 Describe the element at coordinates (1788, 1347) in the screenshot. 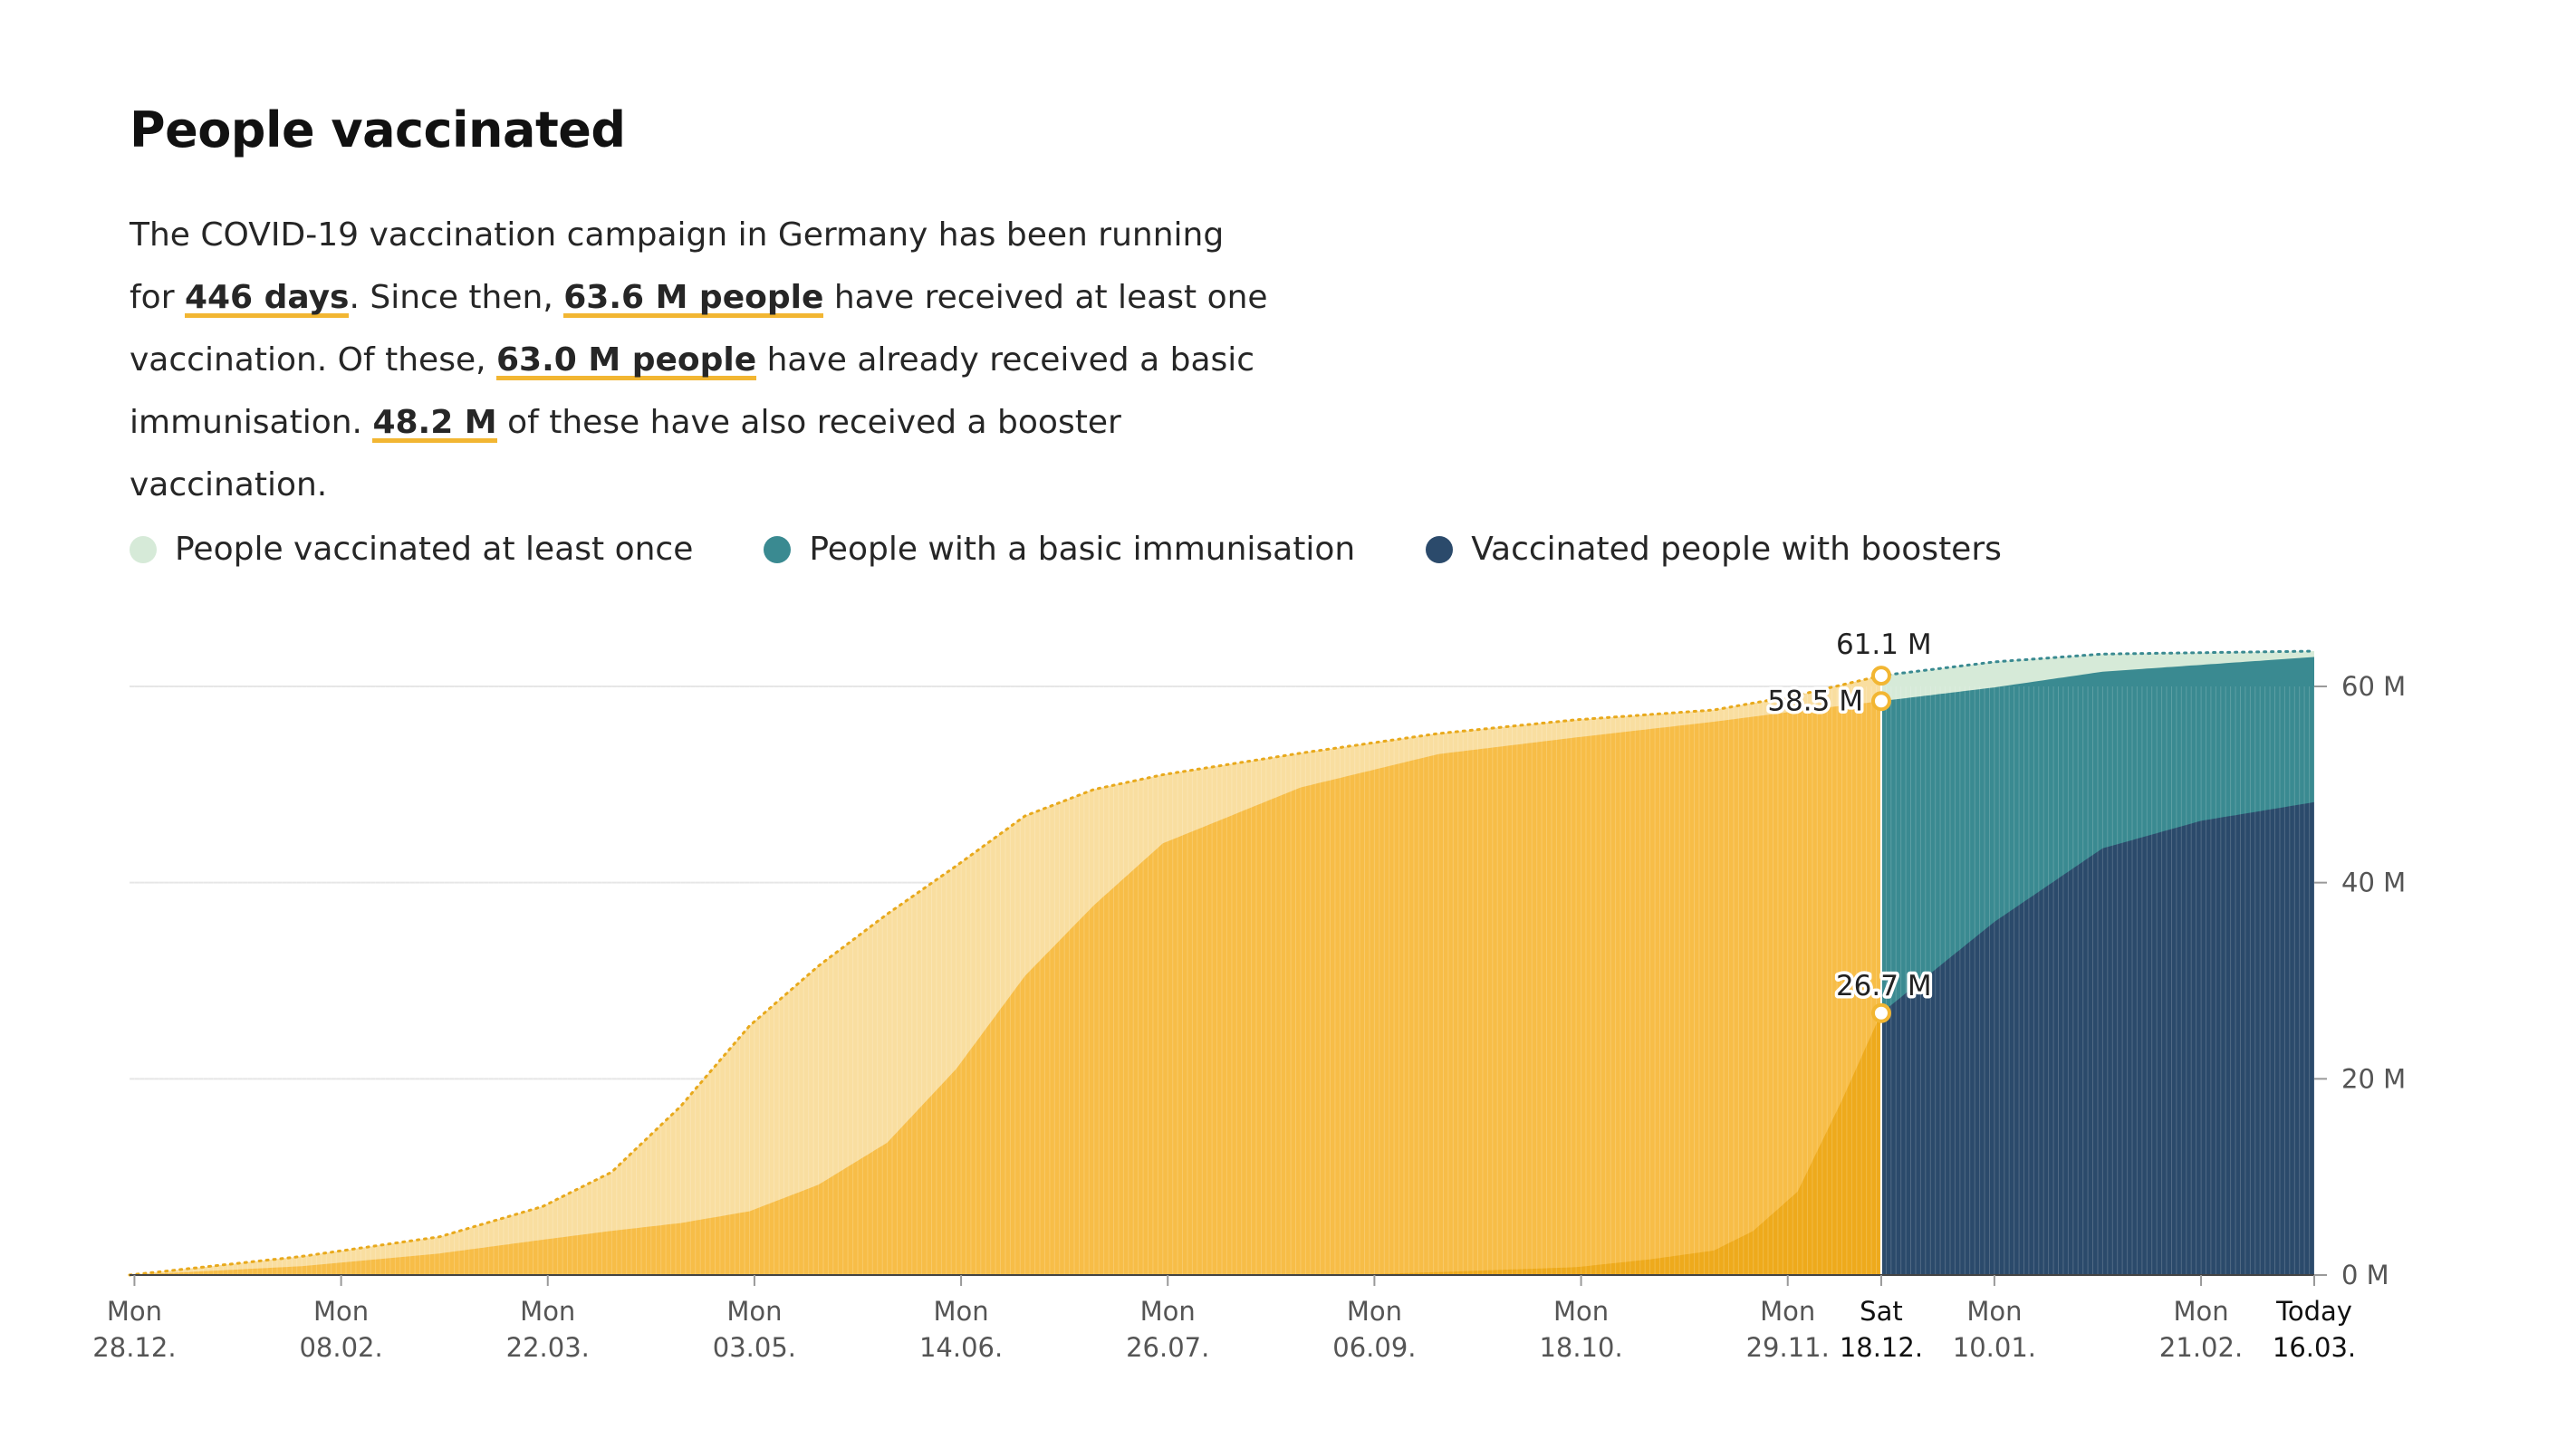

I see `xtick-date-8: 29.11.` at that location.